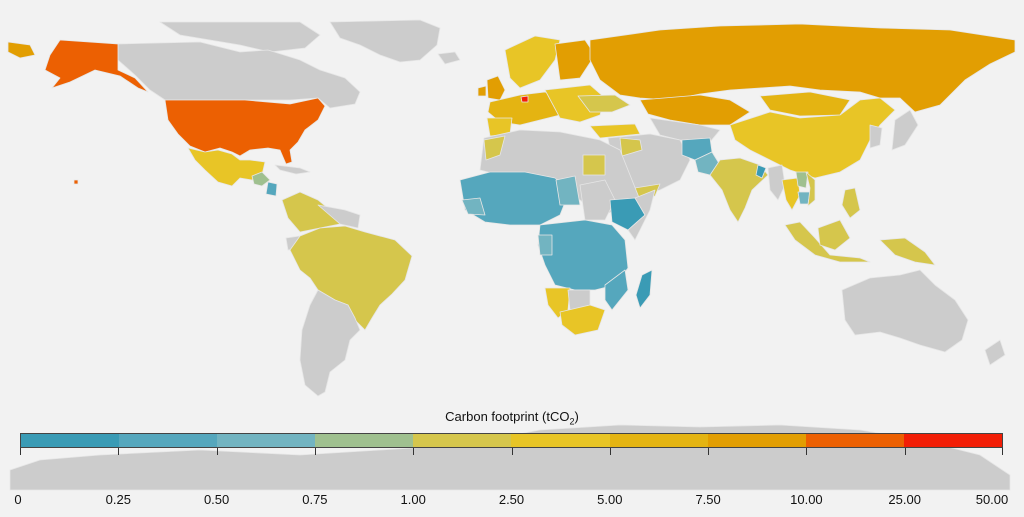 Image resolution: width=1024 pixels, height=517 pixels. What do you see at coordinates (802, 180) in the screenshot?
I see `region-laos` at bounding box center [802, 180].